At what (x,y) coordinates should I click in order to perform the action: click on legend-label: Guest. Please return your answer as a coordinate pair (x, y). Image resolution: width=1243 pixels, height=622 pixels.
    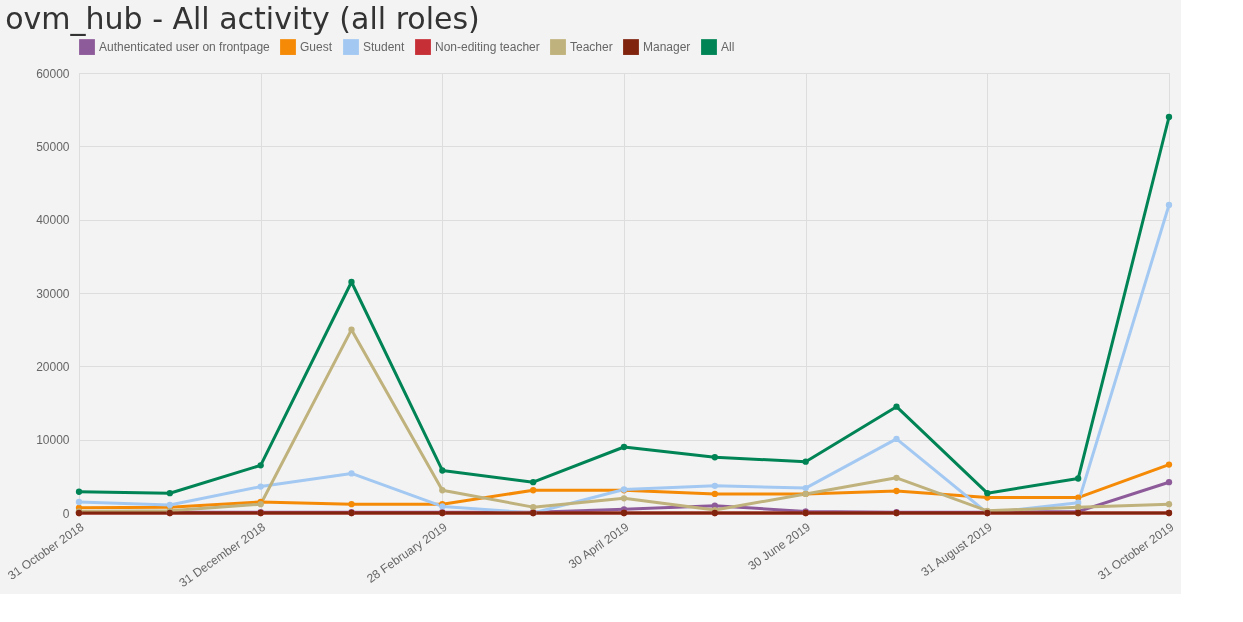
    Looking at the image, I should click on (316, 47).